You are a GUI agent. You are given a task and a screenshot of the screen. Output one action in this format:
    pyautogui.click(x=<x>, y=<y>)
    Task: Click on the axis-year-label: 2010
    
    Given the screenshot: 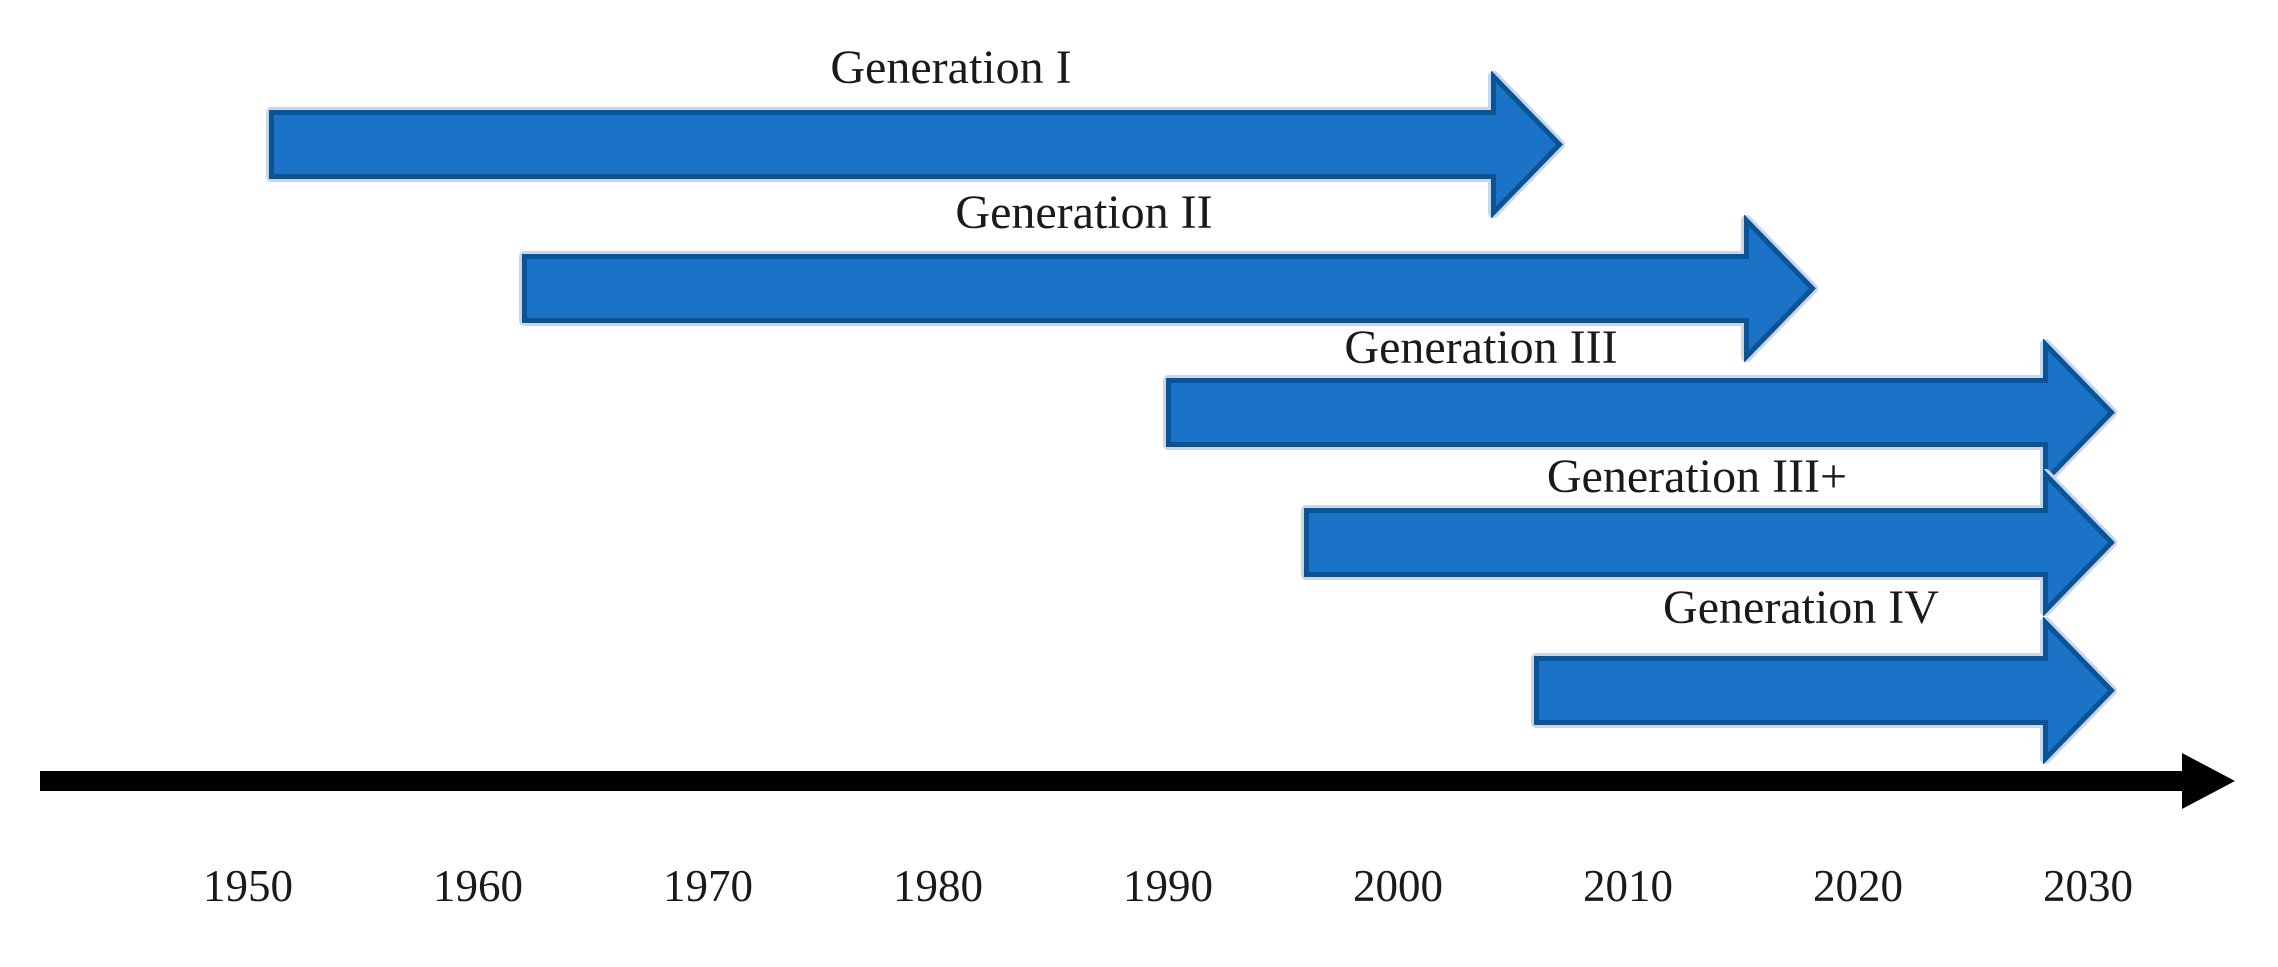 What is the action you would take?
    pyautogui.click(x=1628, y=886)
    